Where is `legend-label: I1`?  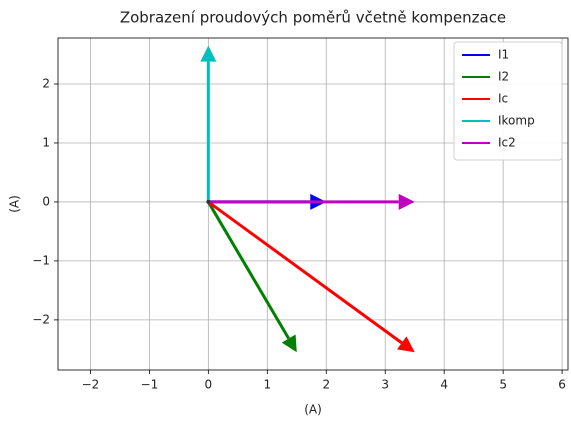 legend-label: I1 is located at coordinates (503, 55).